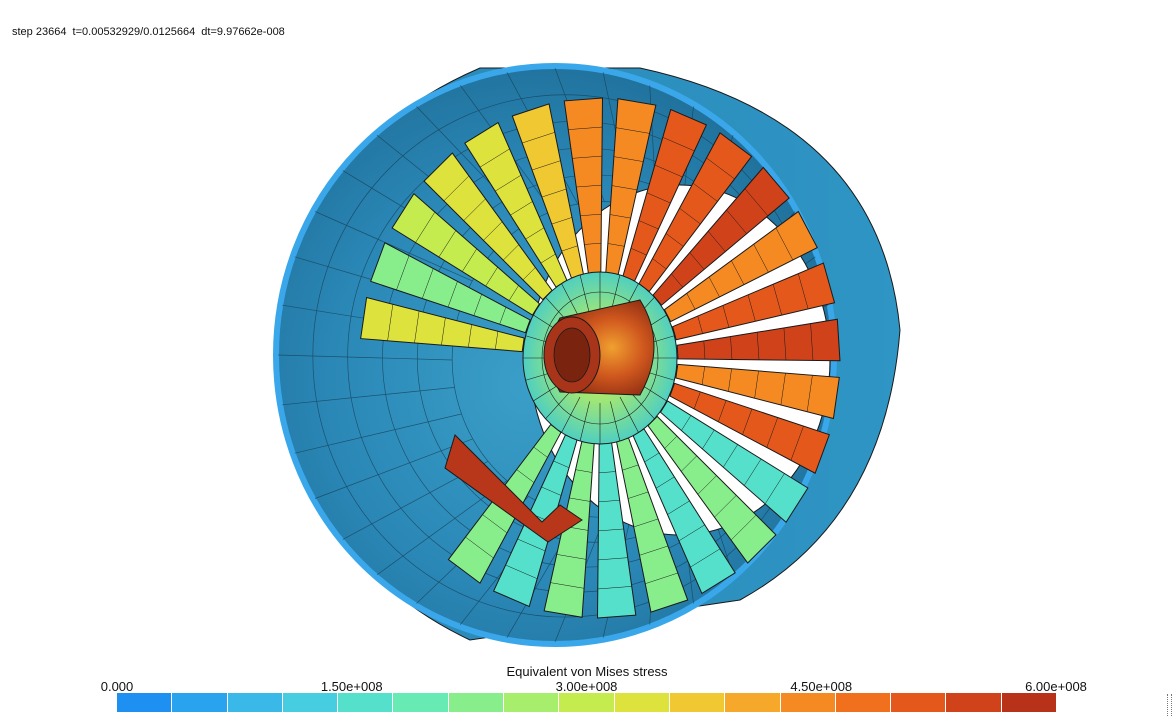 The height and width of the screenshot is (720, 1174). What do you see at coordinates (1056, 686) in the screenshot?
I see `colorbar-tick-label: 6.00e+008` at bounding box center [1056, 686].